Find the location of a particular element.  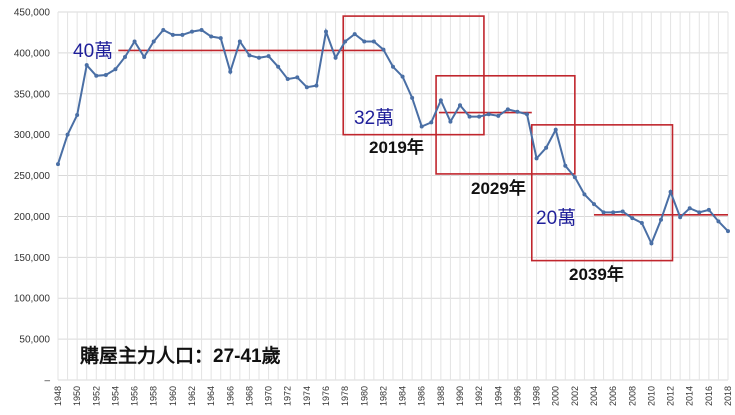

x-tick-label: 1986 is located at coordinates (422, 396).